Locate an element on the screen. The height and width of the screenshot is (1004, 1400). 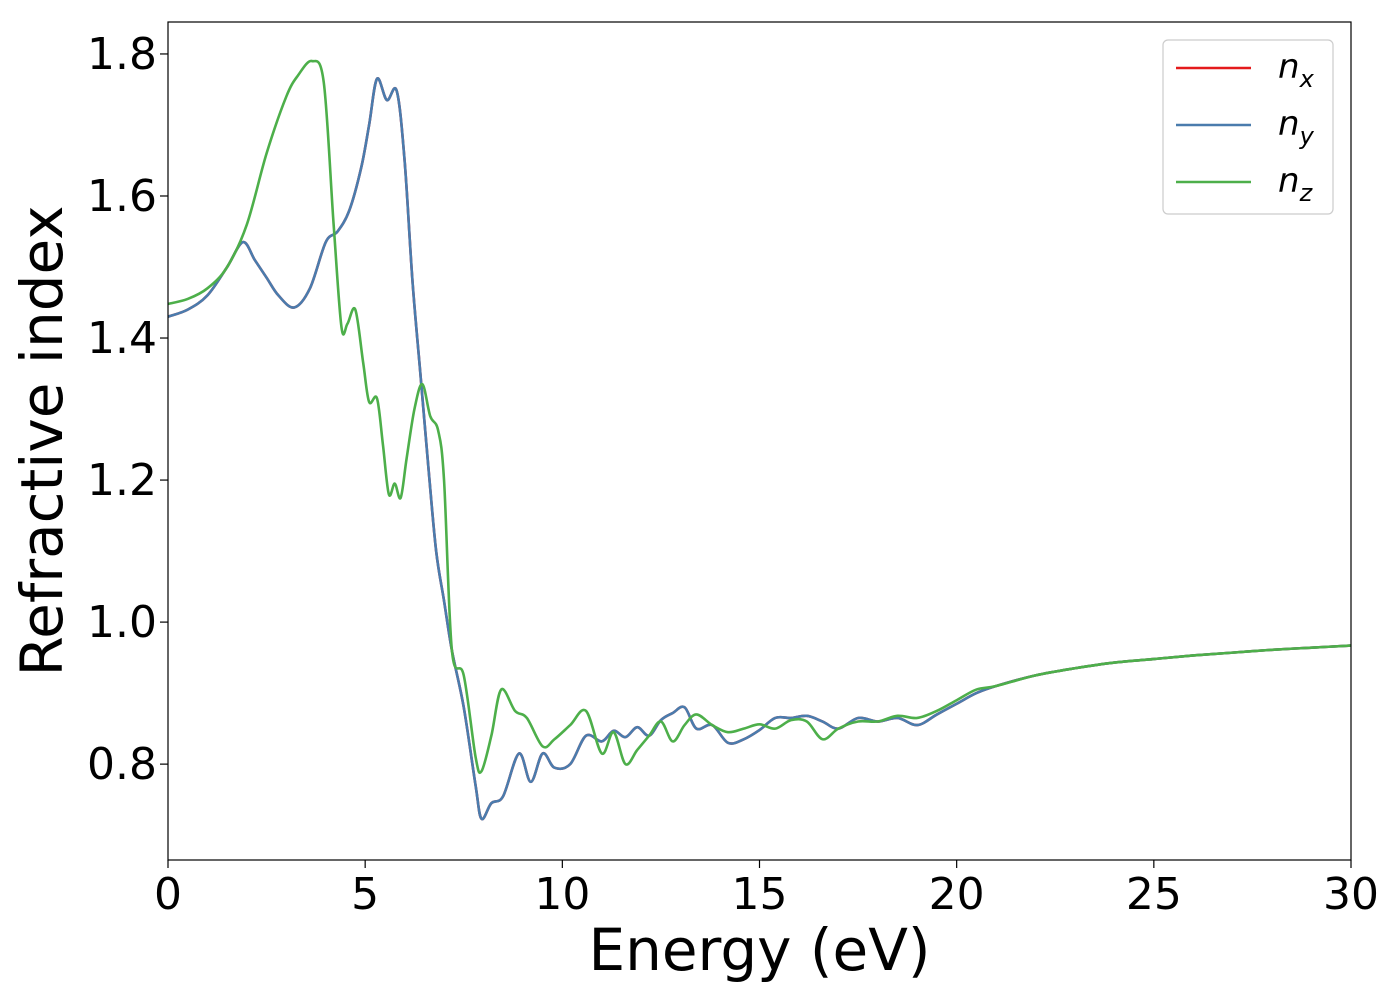
x-tick-label: 10 is located at coordinates (562, 894).